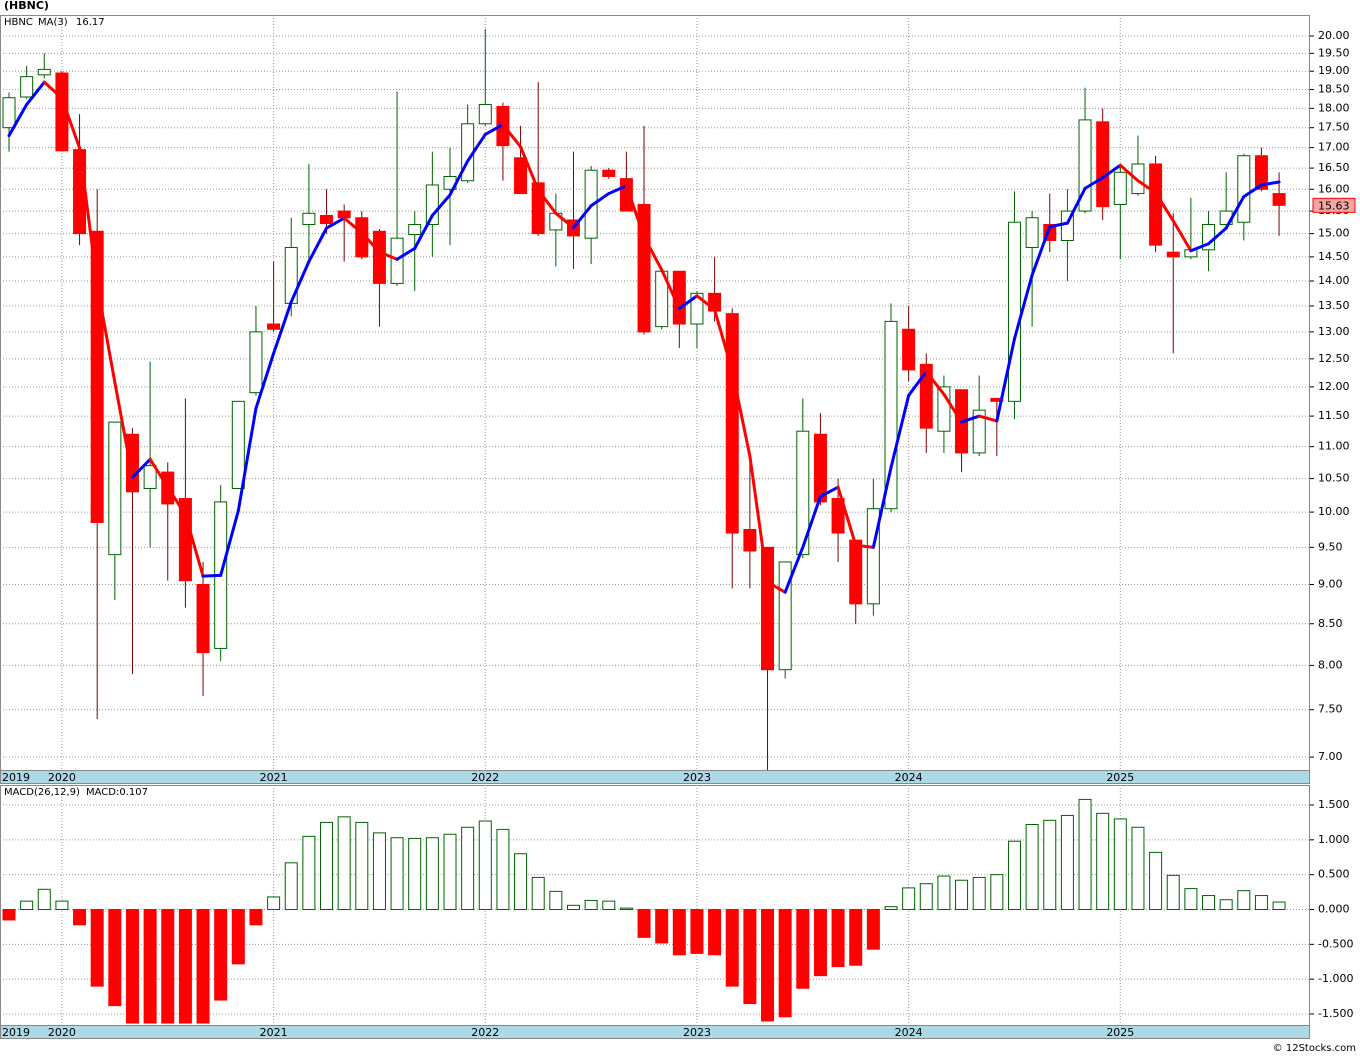 The image size is (1360, 1056). Describe the element at coordinates (1334, 205) in the screenshot. I see `last-price-label: 15.63` at that location.